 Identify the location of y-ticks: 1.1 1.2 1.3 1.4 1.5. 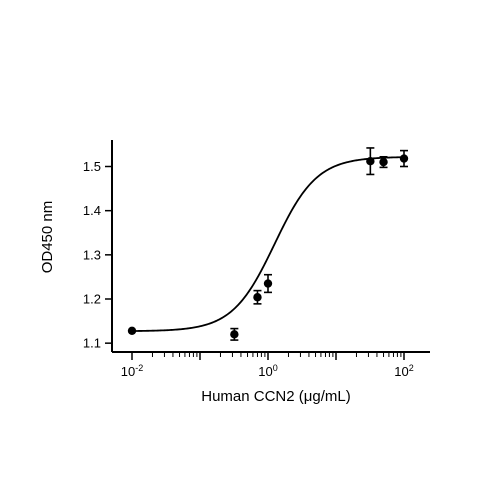
(97, 255).